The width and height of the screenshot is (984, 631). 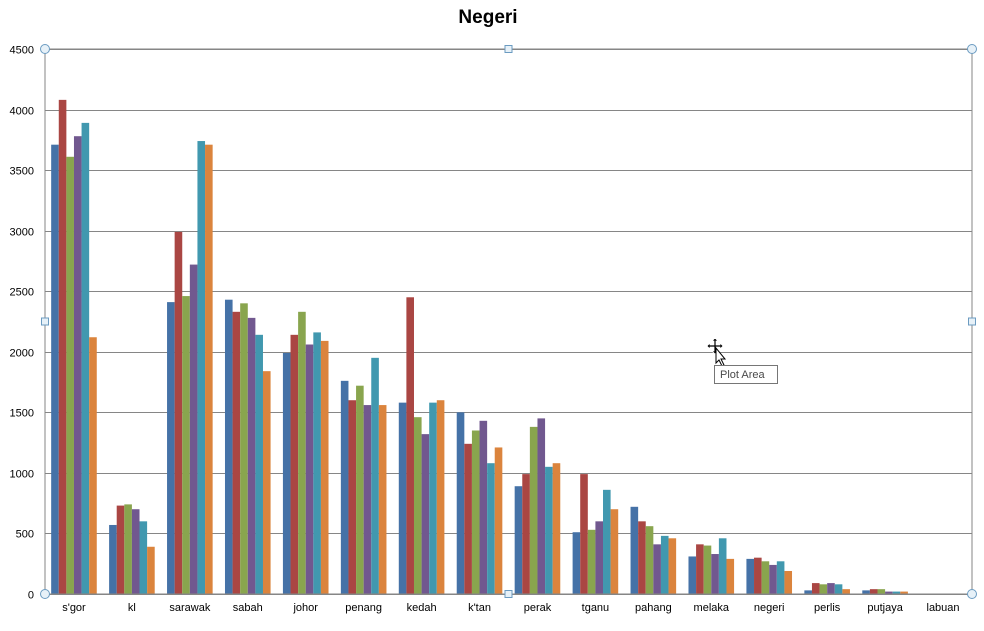 What do you see at coordinates (25, 535) in the screenshot?
I see `y-tick-label: 500` at bounding box center [25, 535].